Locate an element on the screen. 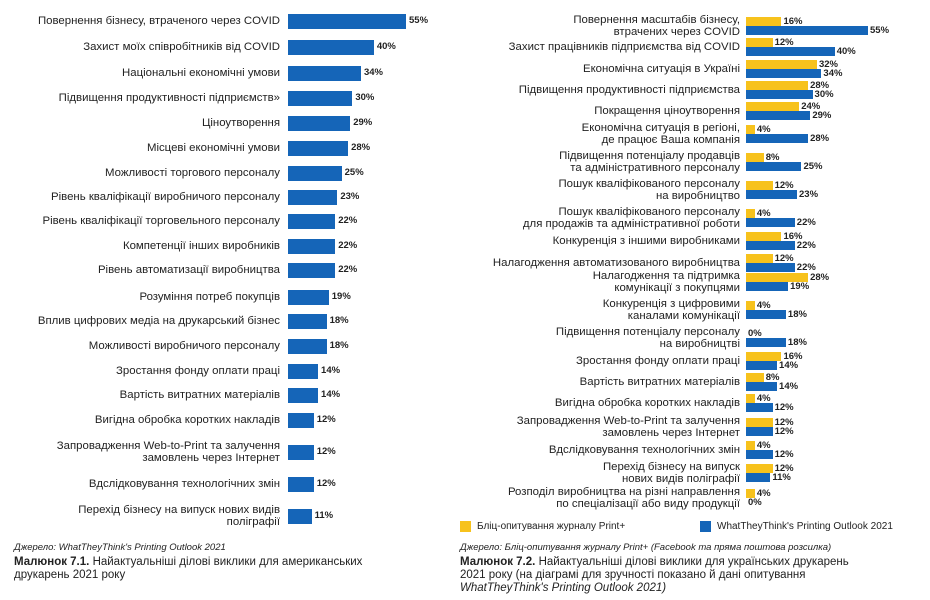 This screenshot has height=600, width=930. data-label: 11% is located at coordinates (781, 477).